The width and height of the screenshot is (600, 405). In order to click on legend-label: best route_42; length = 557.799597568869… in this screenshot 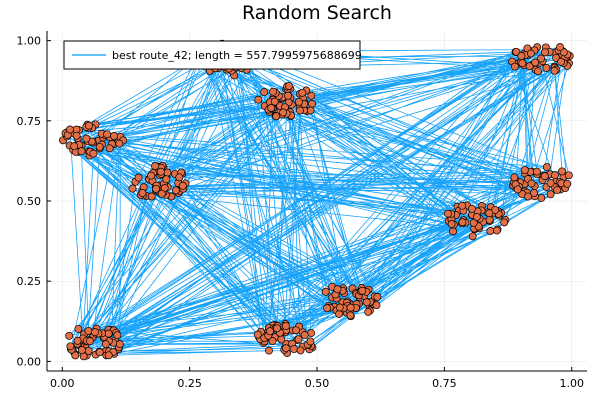, I will do `click(237, 55)`.